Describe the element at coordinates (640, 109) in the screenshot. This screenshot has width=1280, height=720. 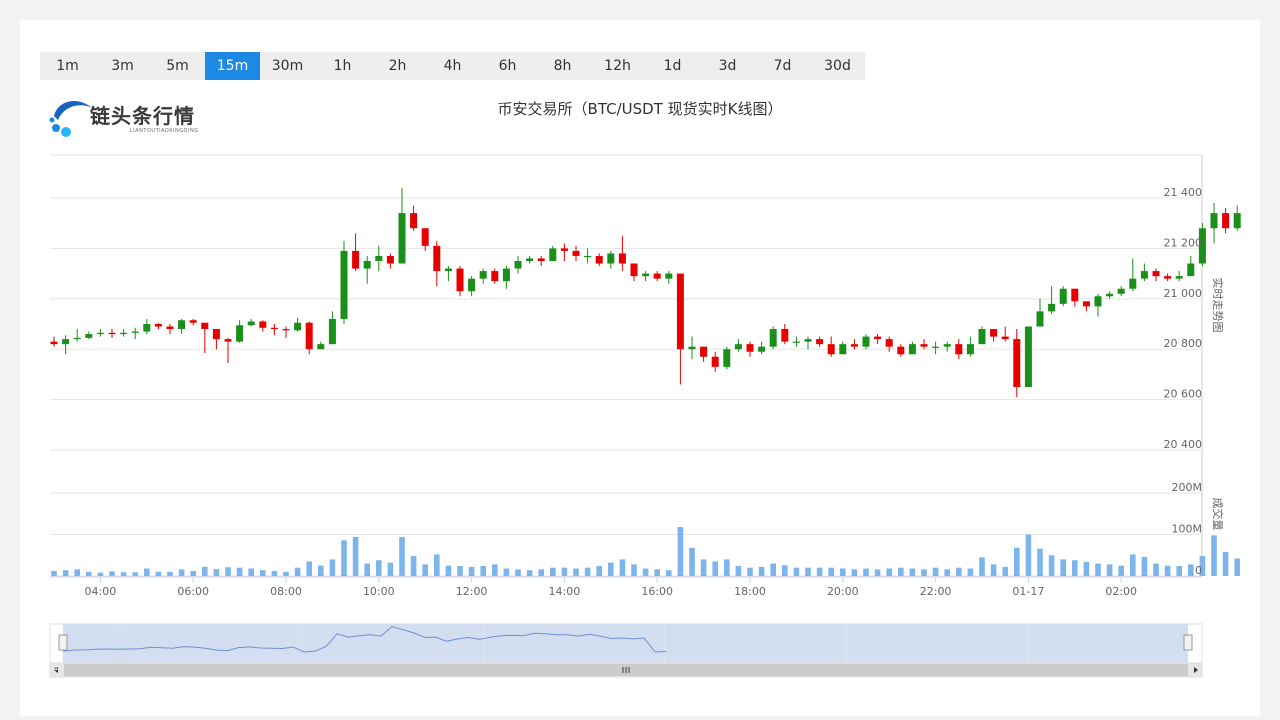
I see `chart-title: 币安交易所（BTC/USDT 现货实时K线图）` at that location.